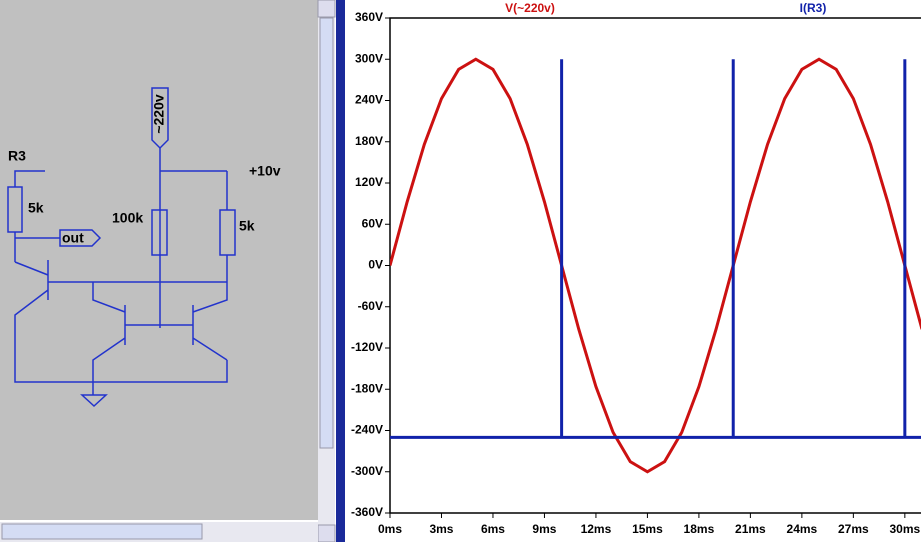  What do you see at coordinates (493, 529) in the screenshot?
I see `x-tick-label: 6ms` at bounding box center [493, 529].